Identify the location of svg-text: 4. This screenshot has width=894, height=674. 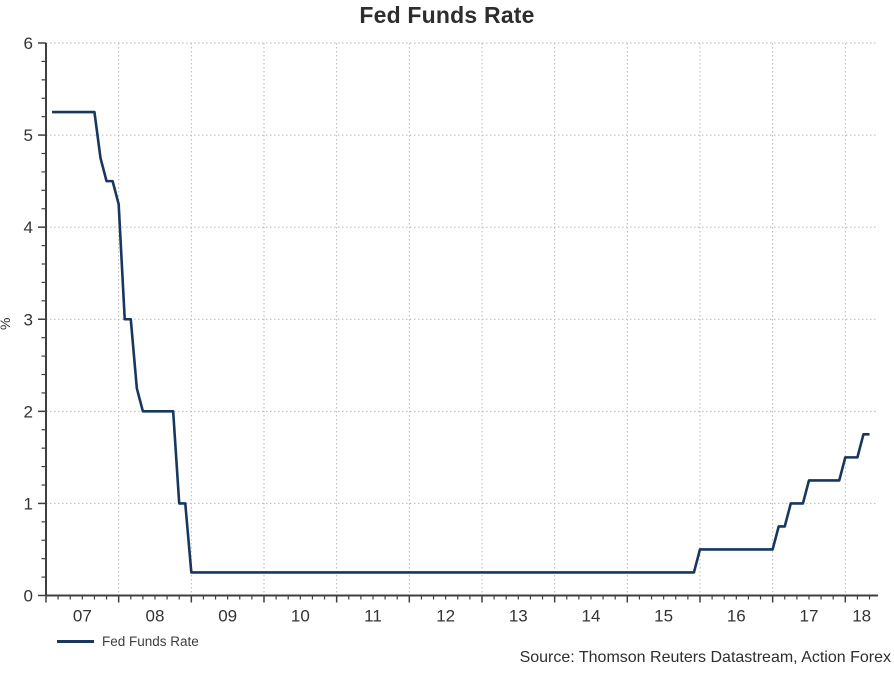
(28, 227).